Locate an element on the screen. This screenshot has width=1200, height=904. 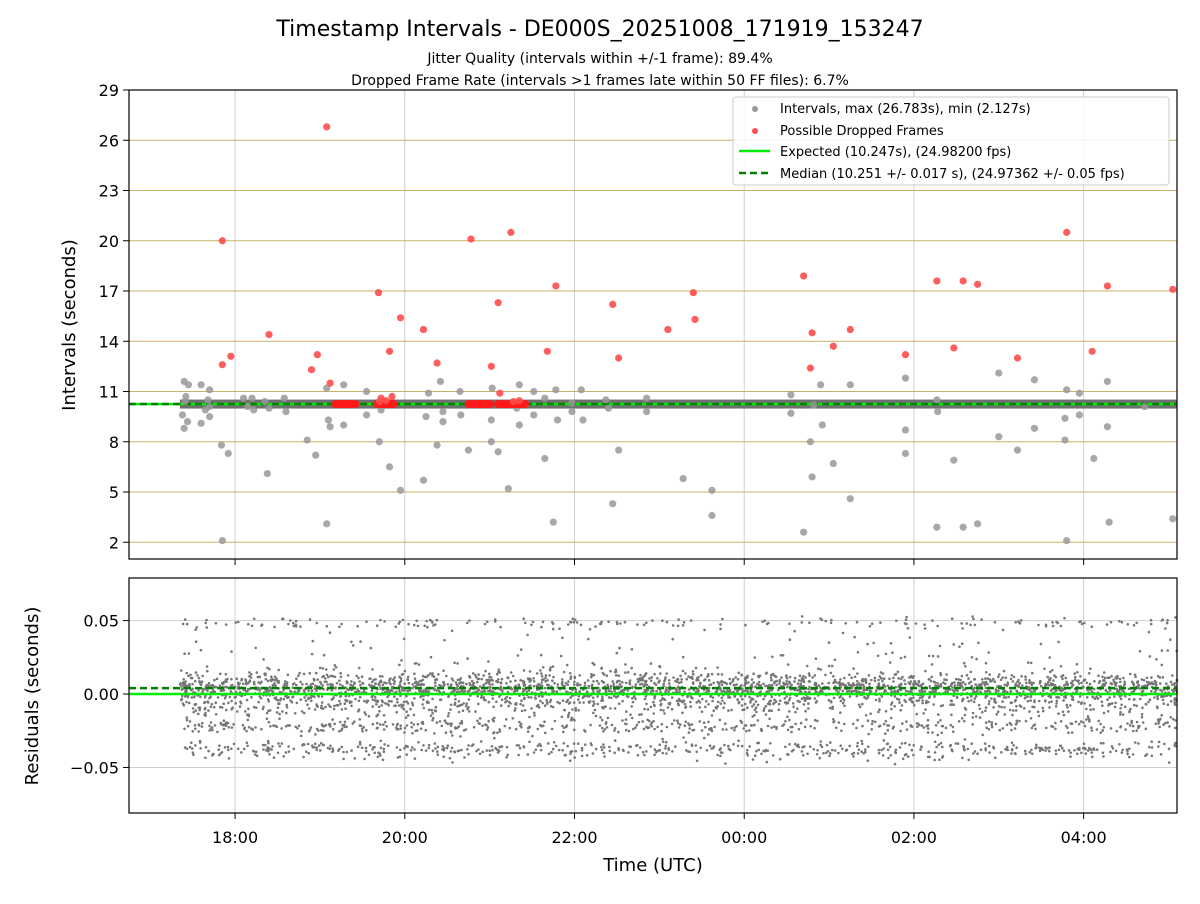
dropped-frame-point is located at coordinates (547, 351).